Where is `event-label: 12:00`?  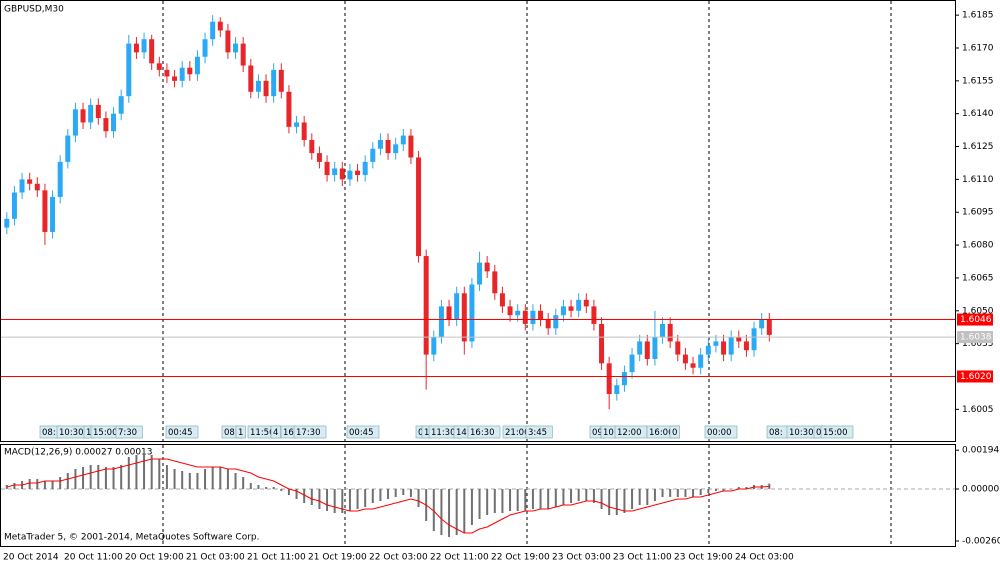 event-label: 12:00 is located at coordinates (629, 433).